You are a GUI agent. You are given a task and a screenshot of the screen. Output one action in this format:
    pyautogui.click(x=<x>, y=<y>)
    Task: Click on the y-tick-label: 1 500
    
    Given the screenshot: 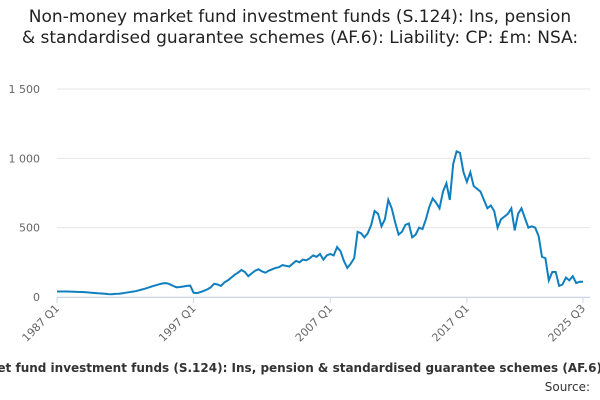 What is the action you would take?
    pyautogui.click(x=25, y=89)
    